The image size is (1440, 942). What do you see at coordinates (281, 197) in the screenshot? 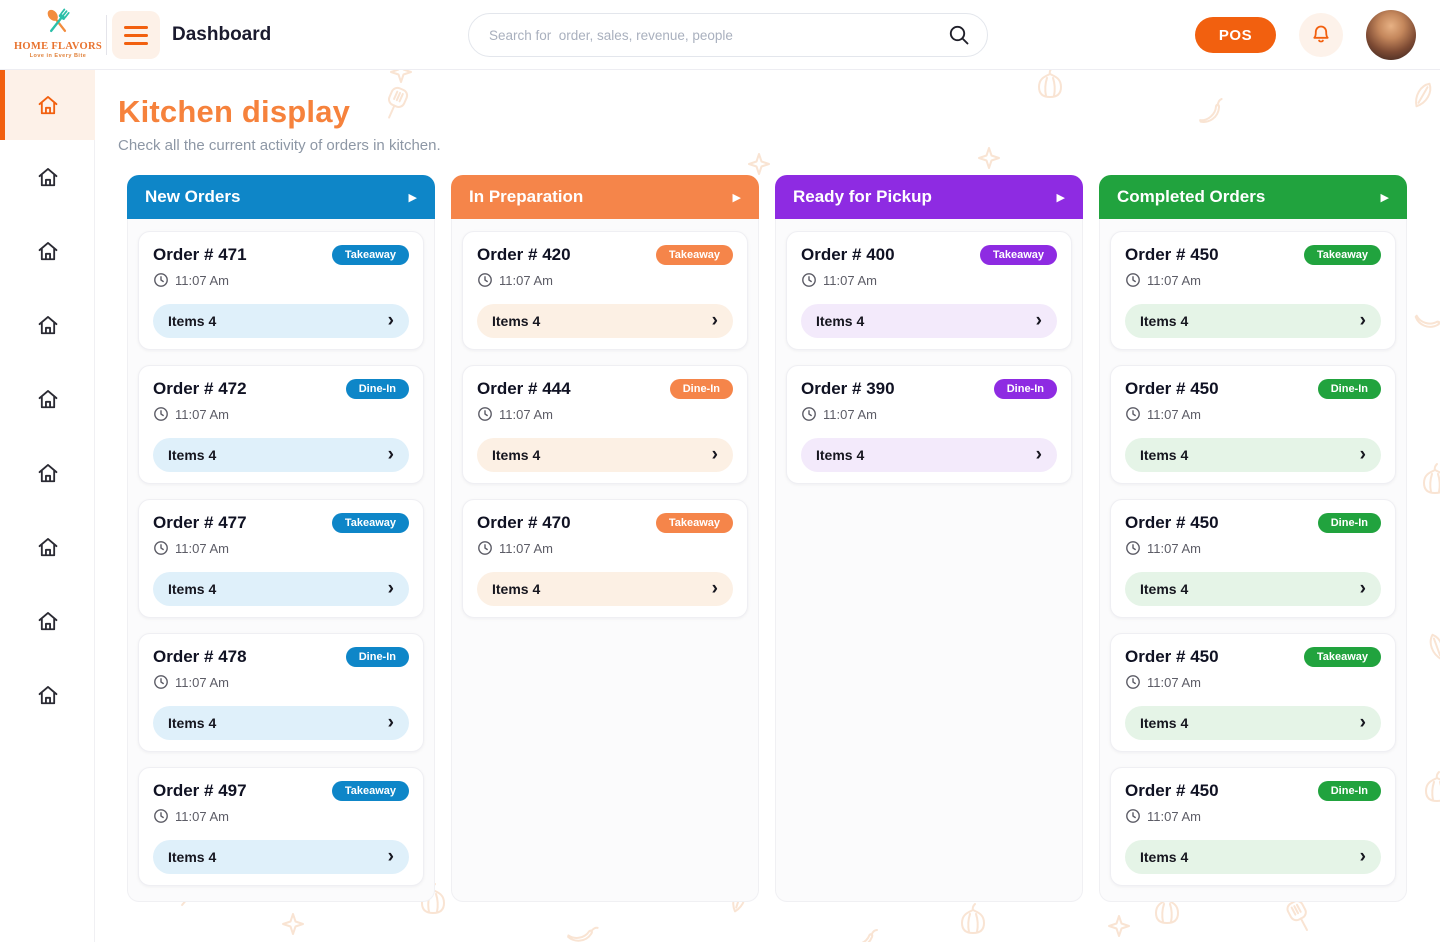
I see `column-header: New Orders ▶` at bounding box center [281, 197].